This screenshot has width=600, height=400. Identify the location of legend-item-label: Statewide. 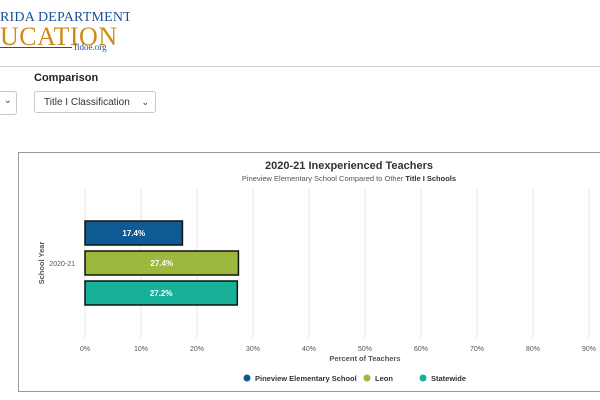
(448, 378).